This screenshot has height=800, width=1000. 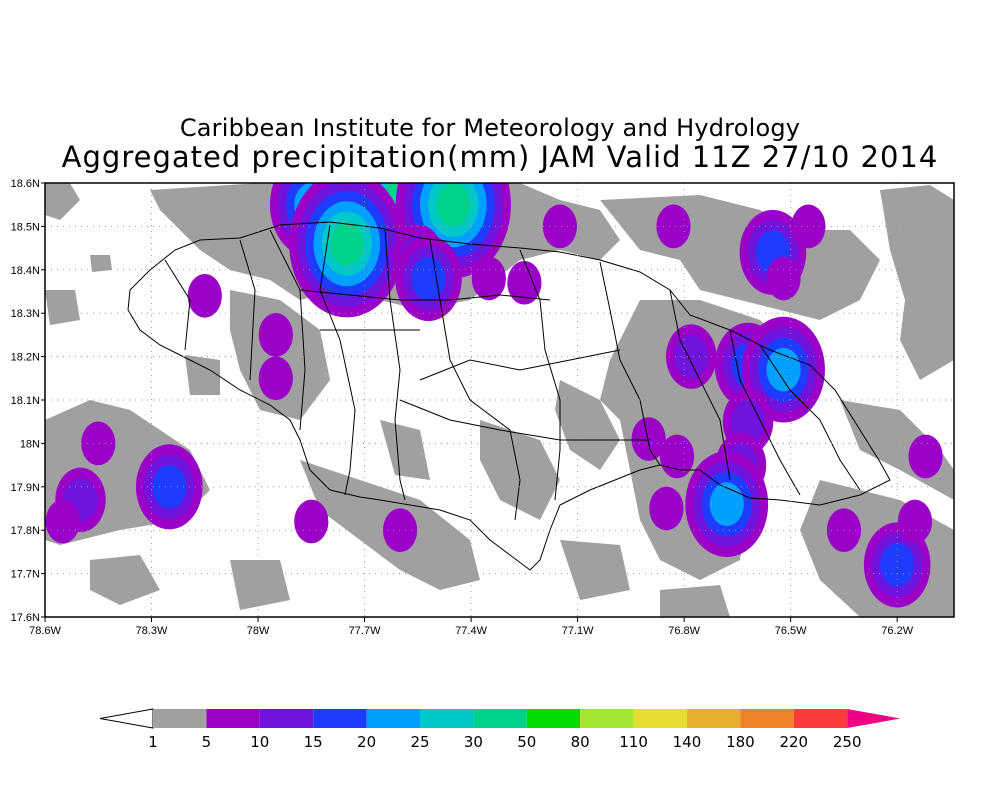 I want to click on colorbar-over-triangle, so click(x=874, y=718).